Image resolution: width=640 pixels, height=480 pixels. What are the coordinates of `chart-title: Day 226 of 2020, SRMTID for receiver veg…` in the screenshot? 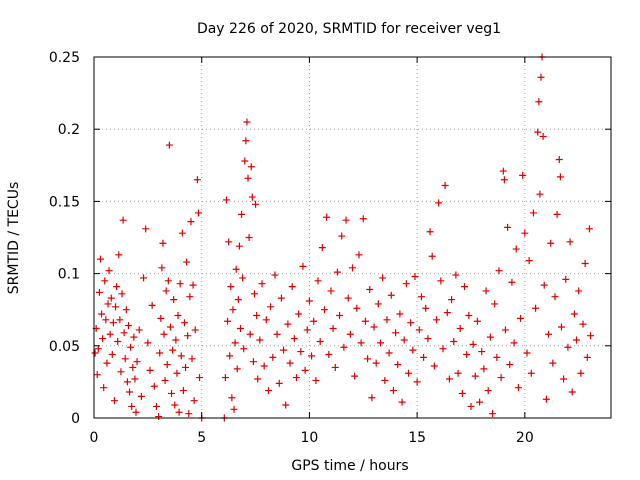 It's located at (349, 29).